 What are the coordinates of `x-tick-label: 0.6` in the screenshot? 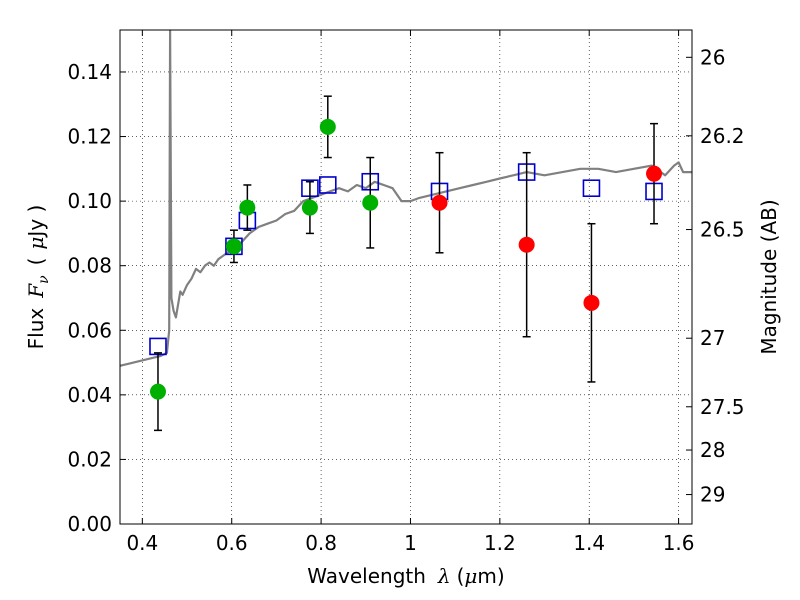 It's located at (232, 543).